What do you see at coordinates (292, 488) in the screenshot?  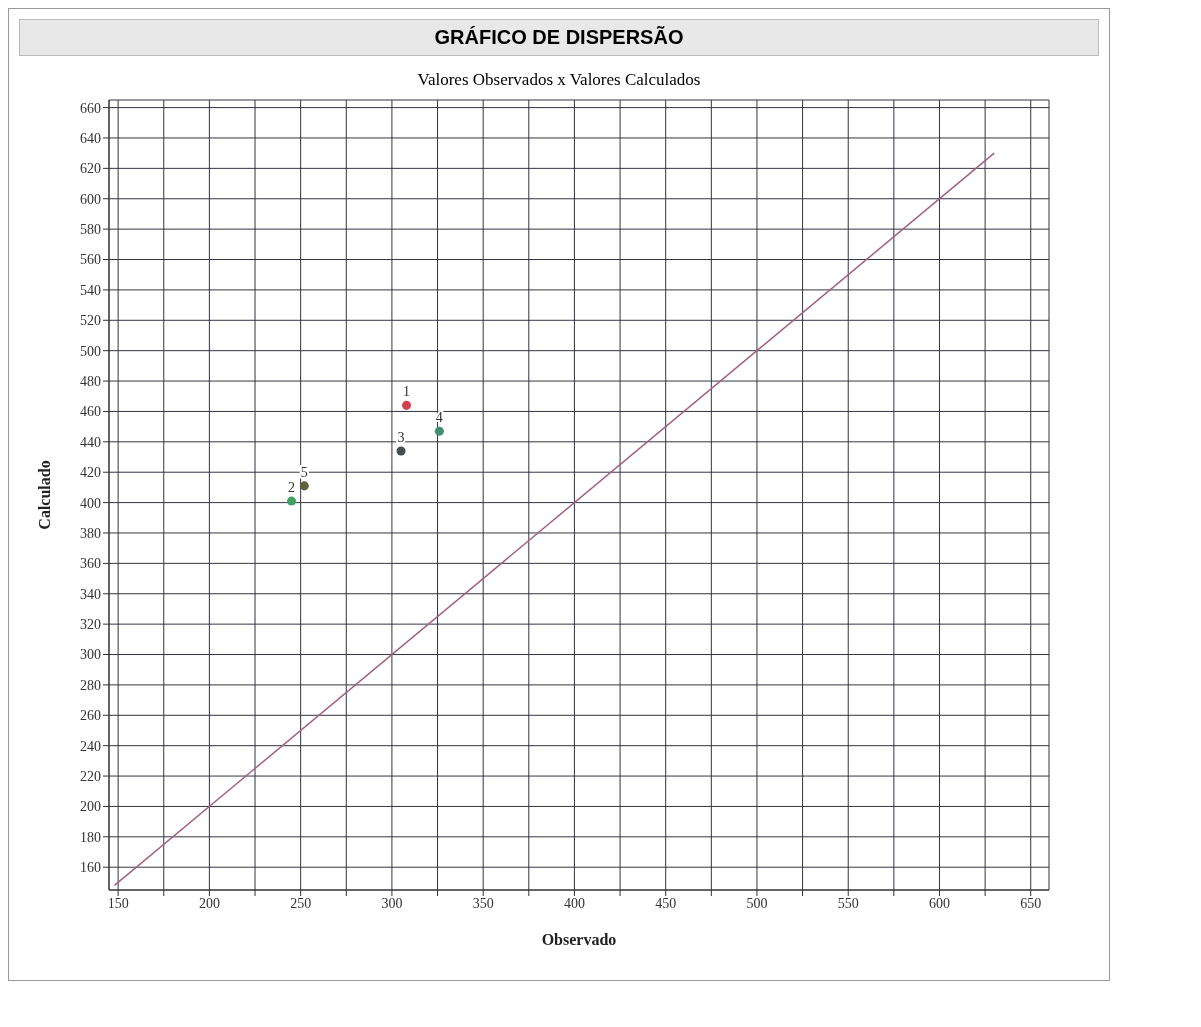 I see `annotation: 2` at bounding box center [292, 488].